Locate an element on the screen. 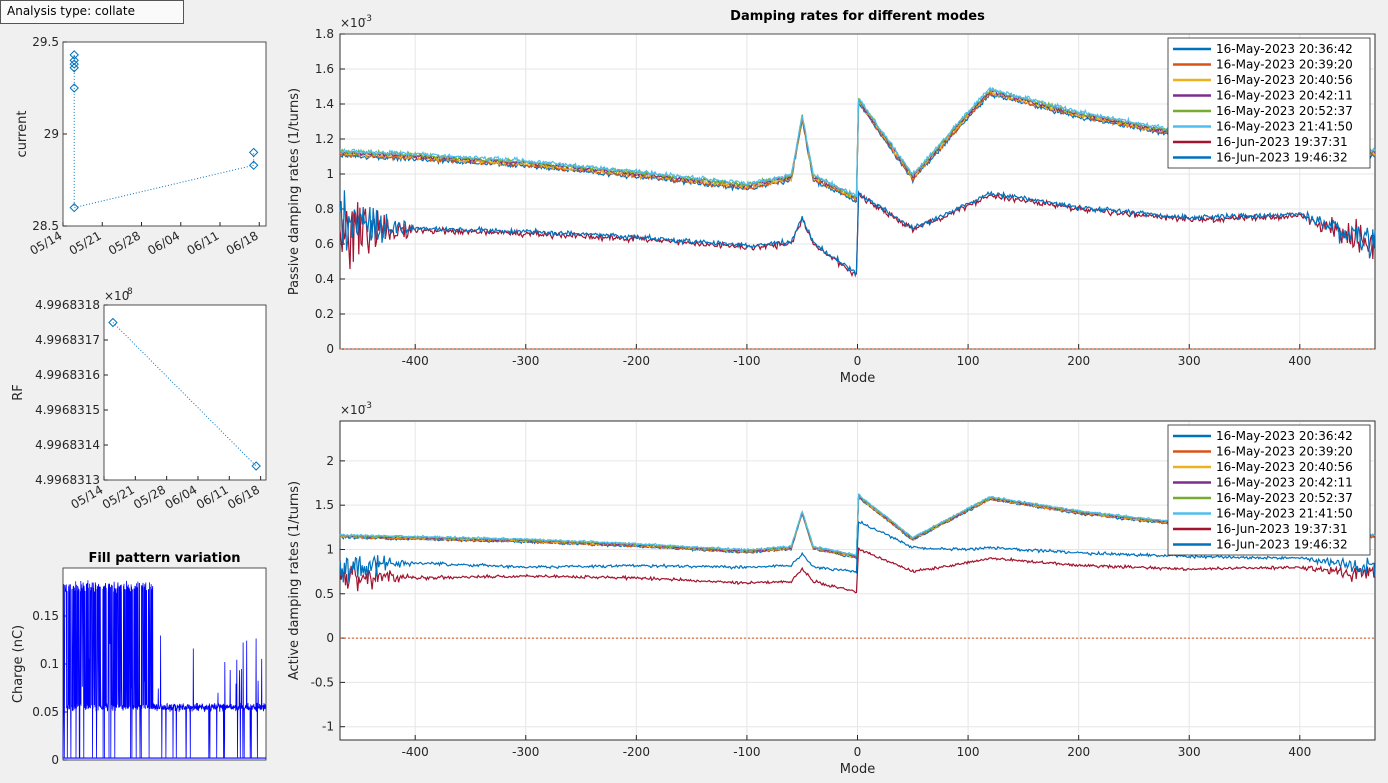  passive-xtick-label: -400 is located at coordinates (415, 361).